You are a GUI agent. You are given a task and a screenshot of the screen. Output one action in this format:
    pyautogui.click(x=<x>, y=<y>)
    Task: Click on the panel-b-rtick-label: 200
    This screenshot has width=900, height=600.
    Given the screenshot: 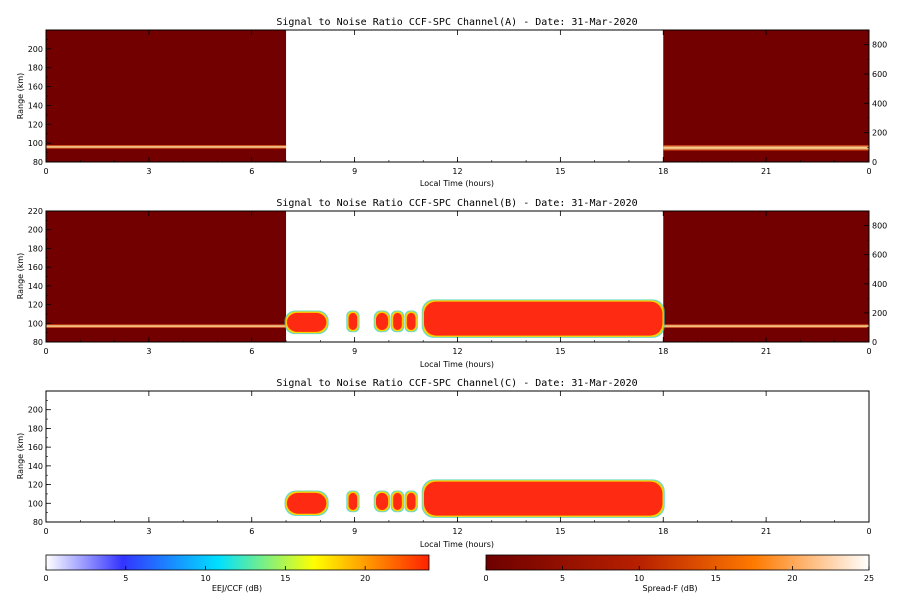 What is the action you would take?
    pyautogui.click(x=879, y=313)
    